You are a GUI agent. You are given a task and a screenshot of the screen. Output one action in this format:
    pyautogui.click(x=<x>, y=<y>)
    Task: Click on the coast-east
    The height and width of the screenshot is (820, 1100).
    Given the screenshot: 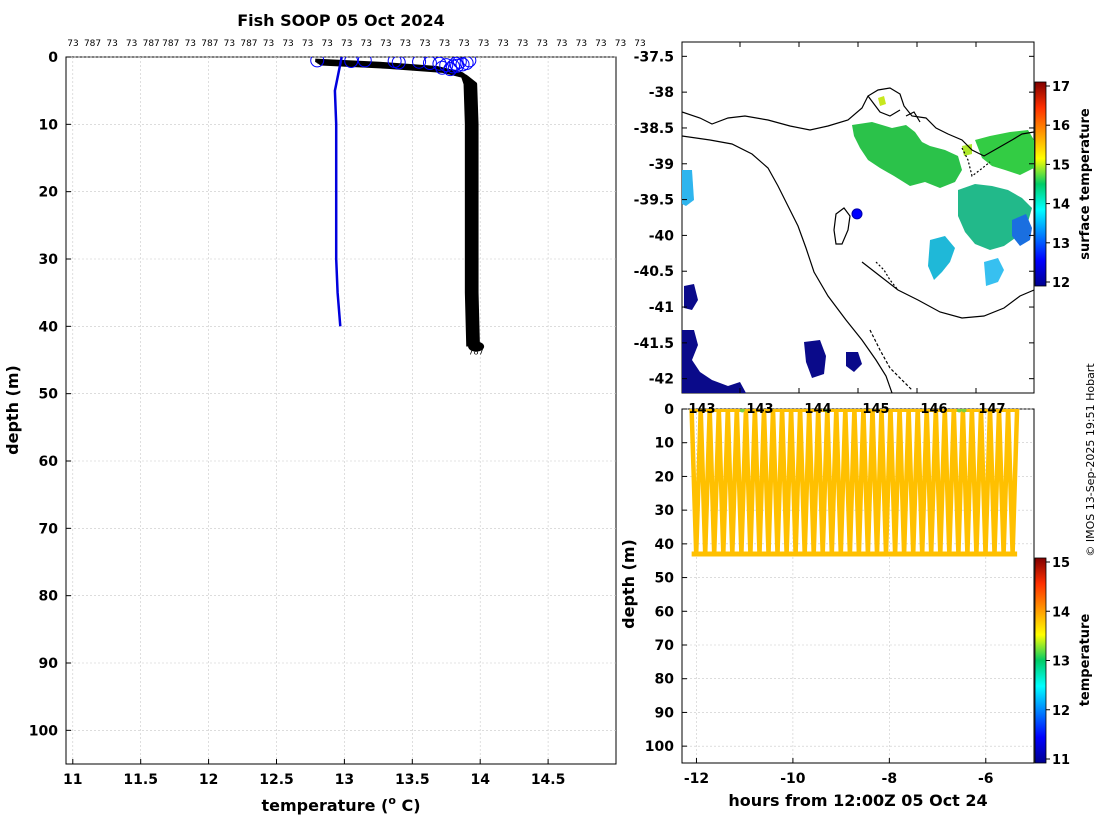 What is the action you would take?
    pyautogui.click(x=976, y=162)
    